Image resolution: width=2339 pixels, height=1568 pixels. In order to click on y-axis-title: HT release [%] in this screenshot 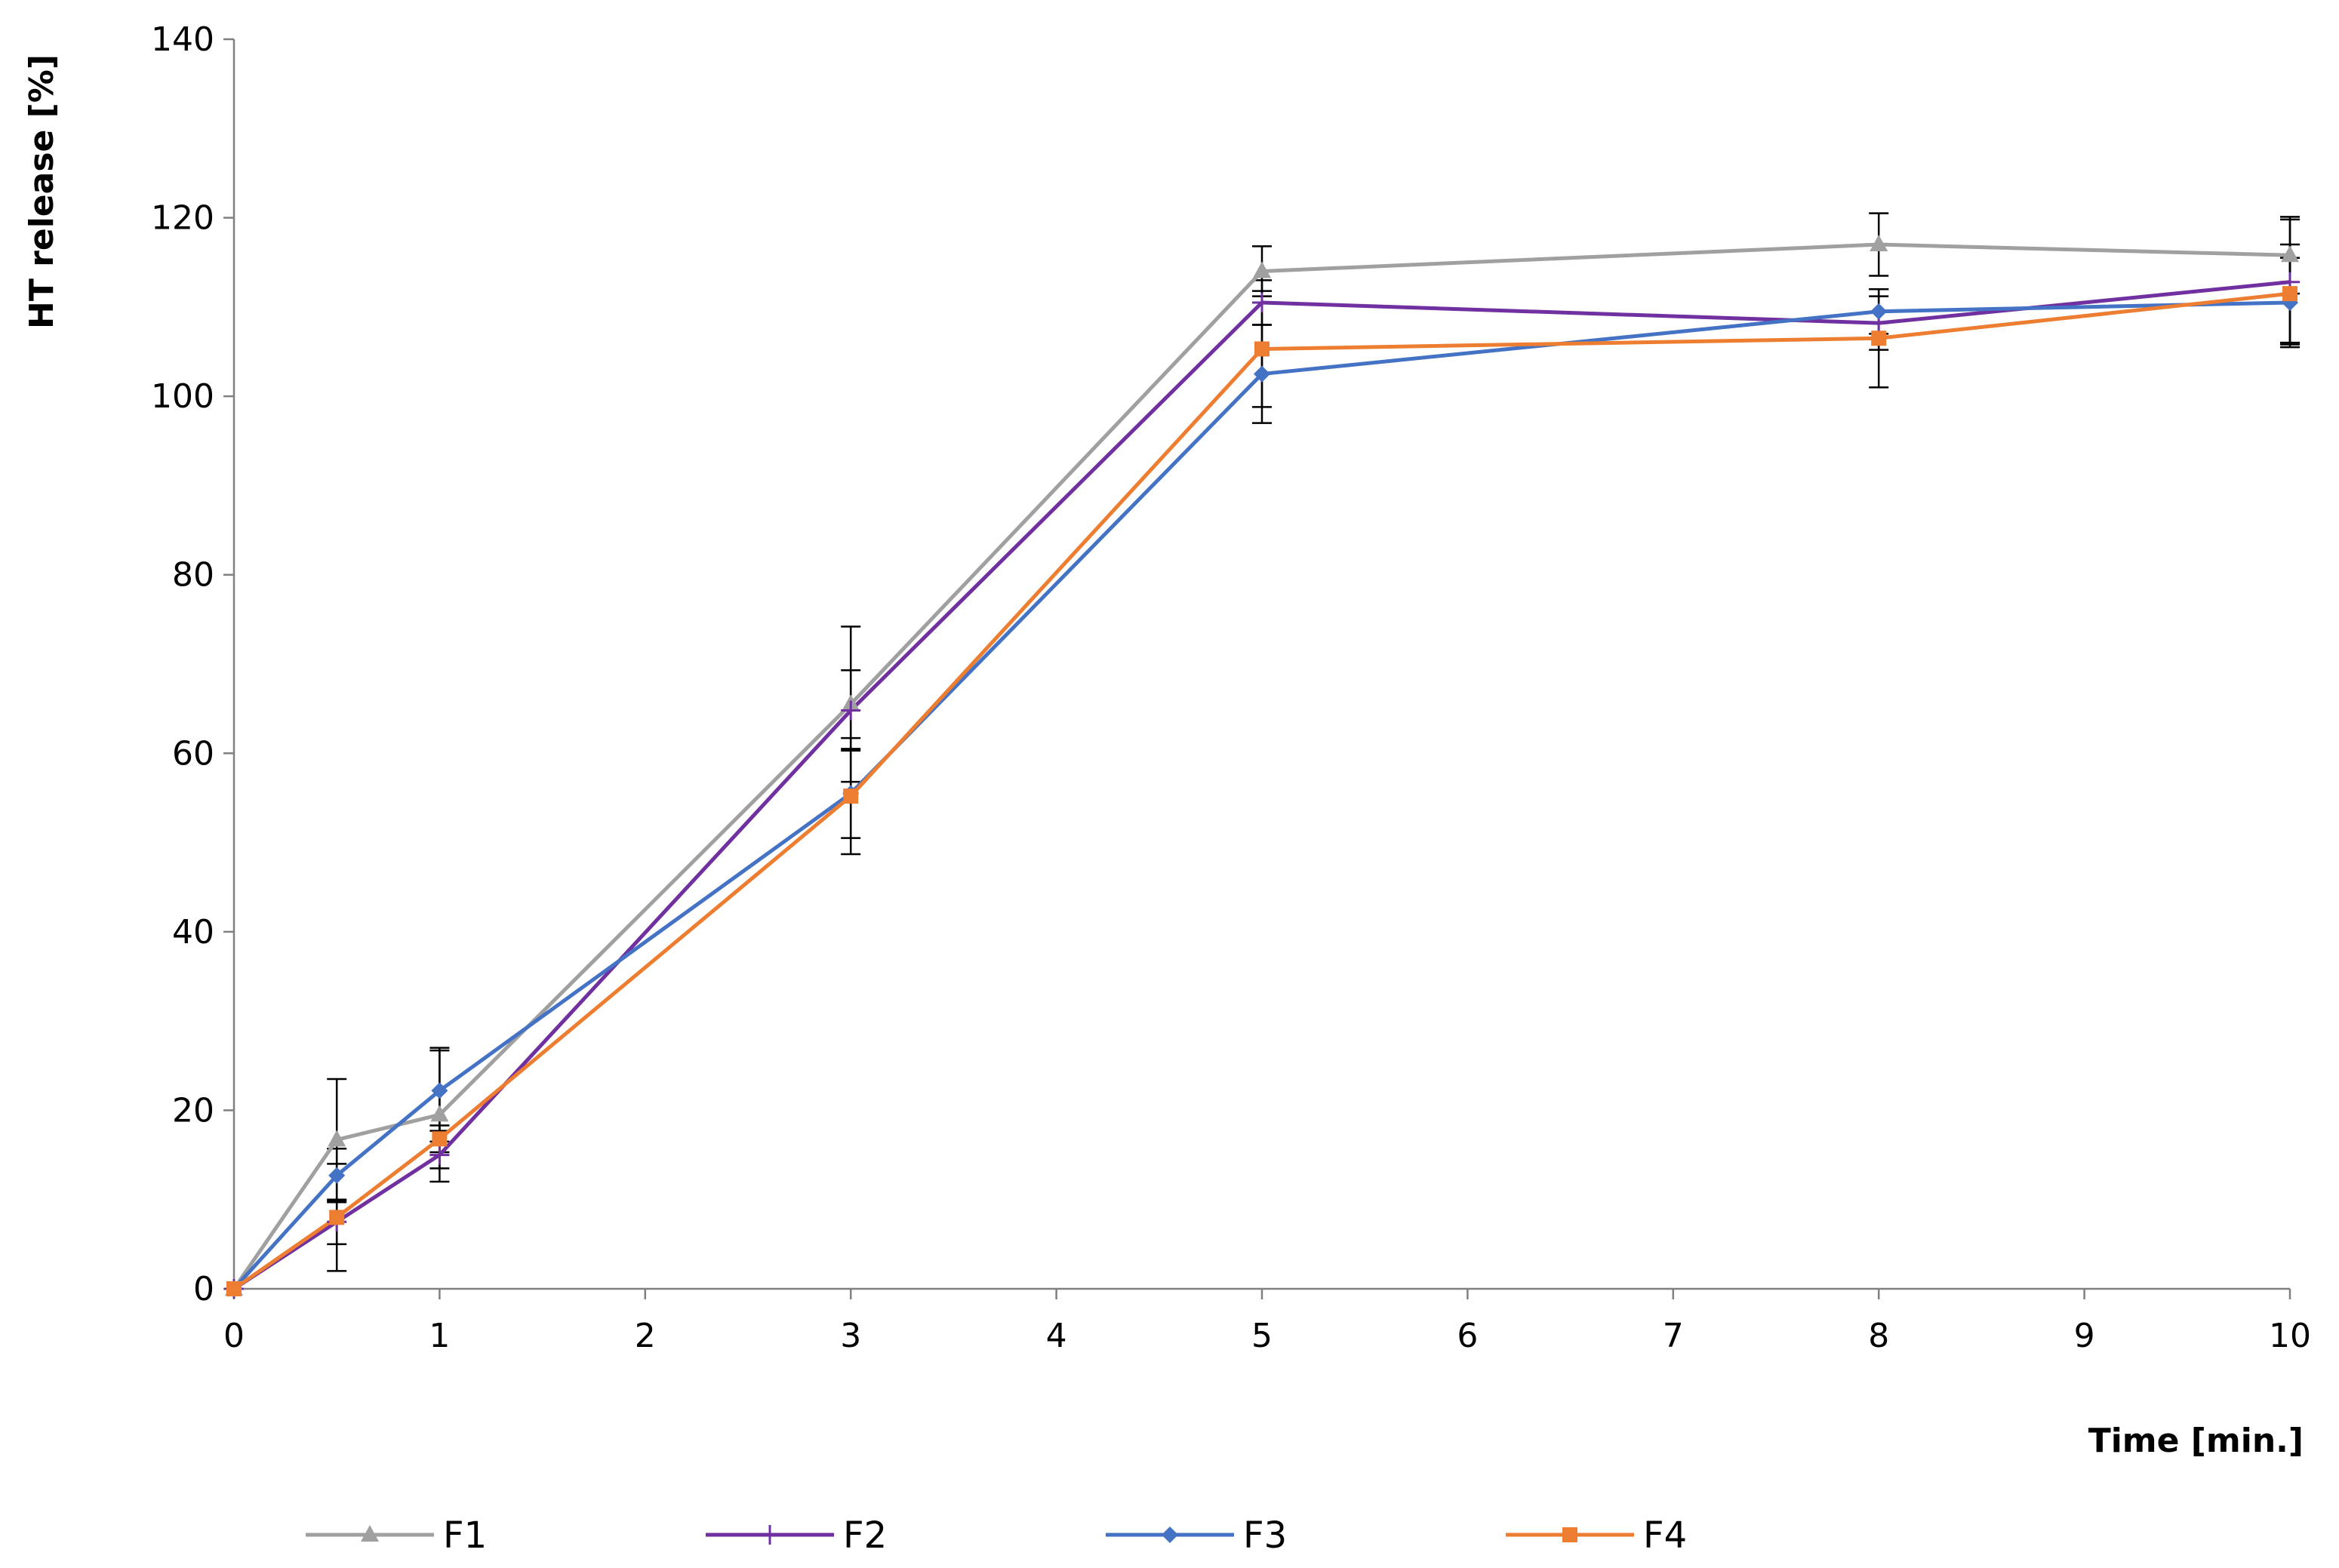, I will do `click(42, 191)`.